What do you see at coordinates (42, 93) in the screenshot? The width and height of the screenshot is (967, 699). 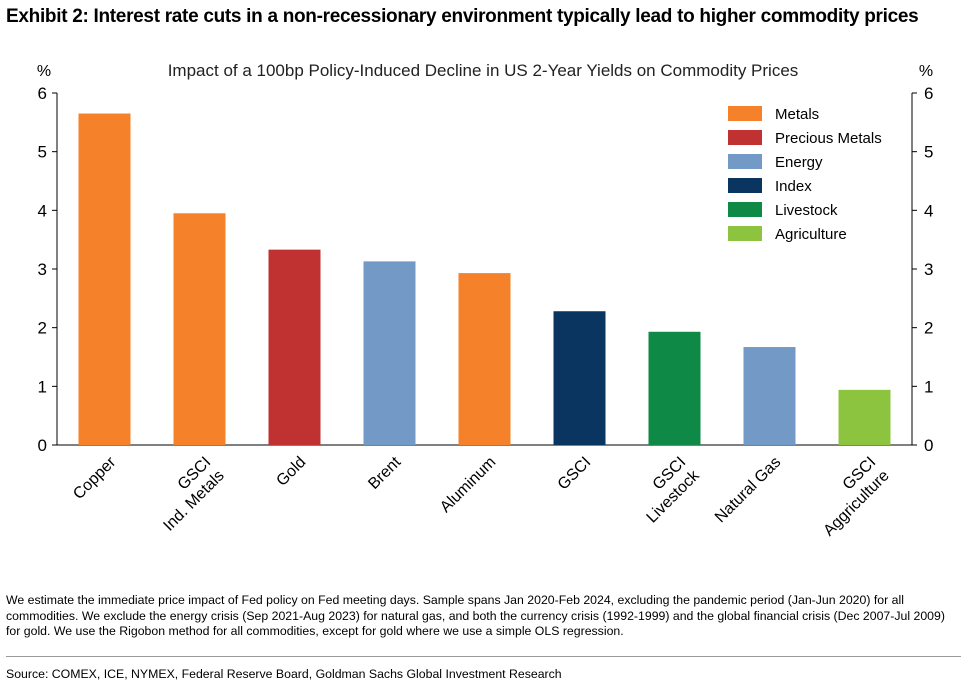 I see `y-tick-label-left: 6` at bounding box center [42, 93].